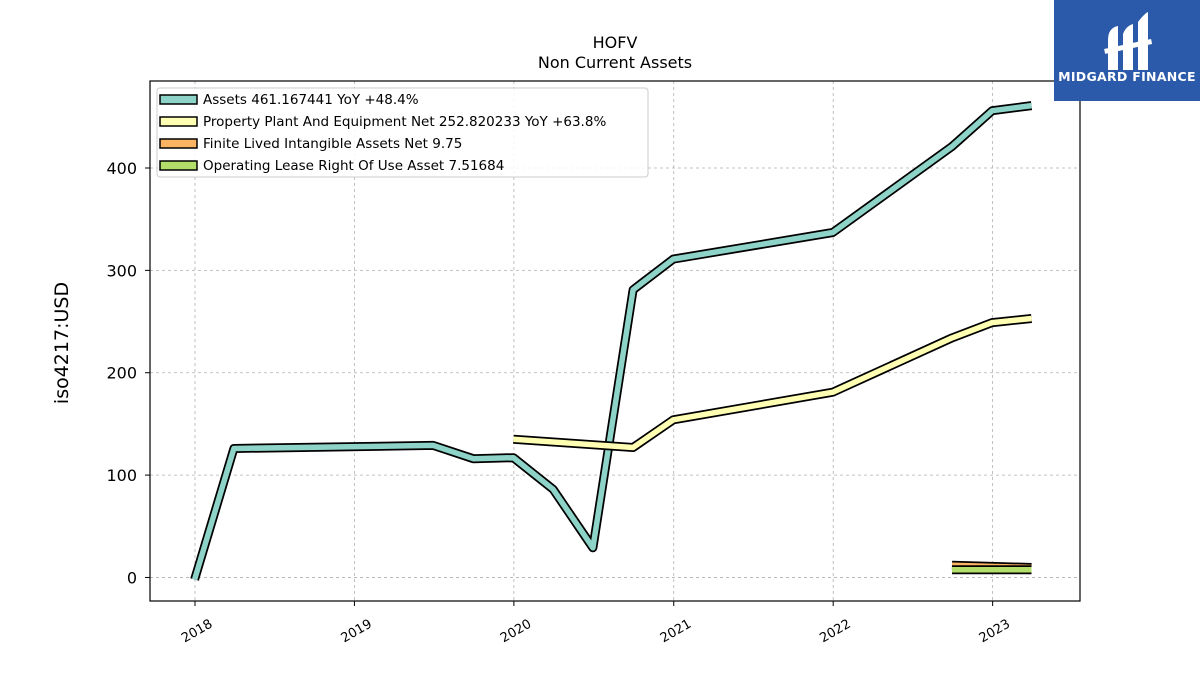  What do you see at coordinates (311, 100) in the screenshot?
I see `legend-label: Assets 461.167441 YoY +48.4%` at bounding box center [311, 100].